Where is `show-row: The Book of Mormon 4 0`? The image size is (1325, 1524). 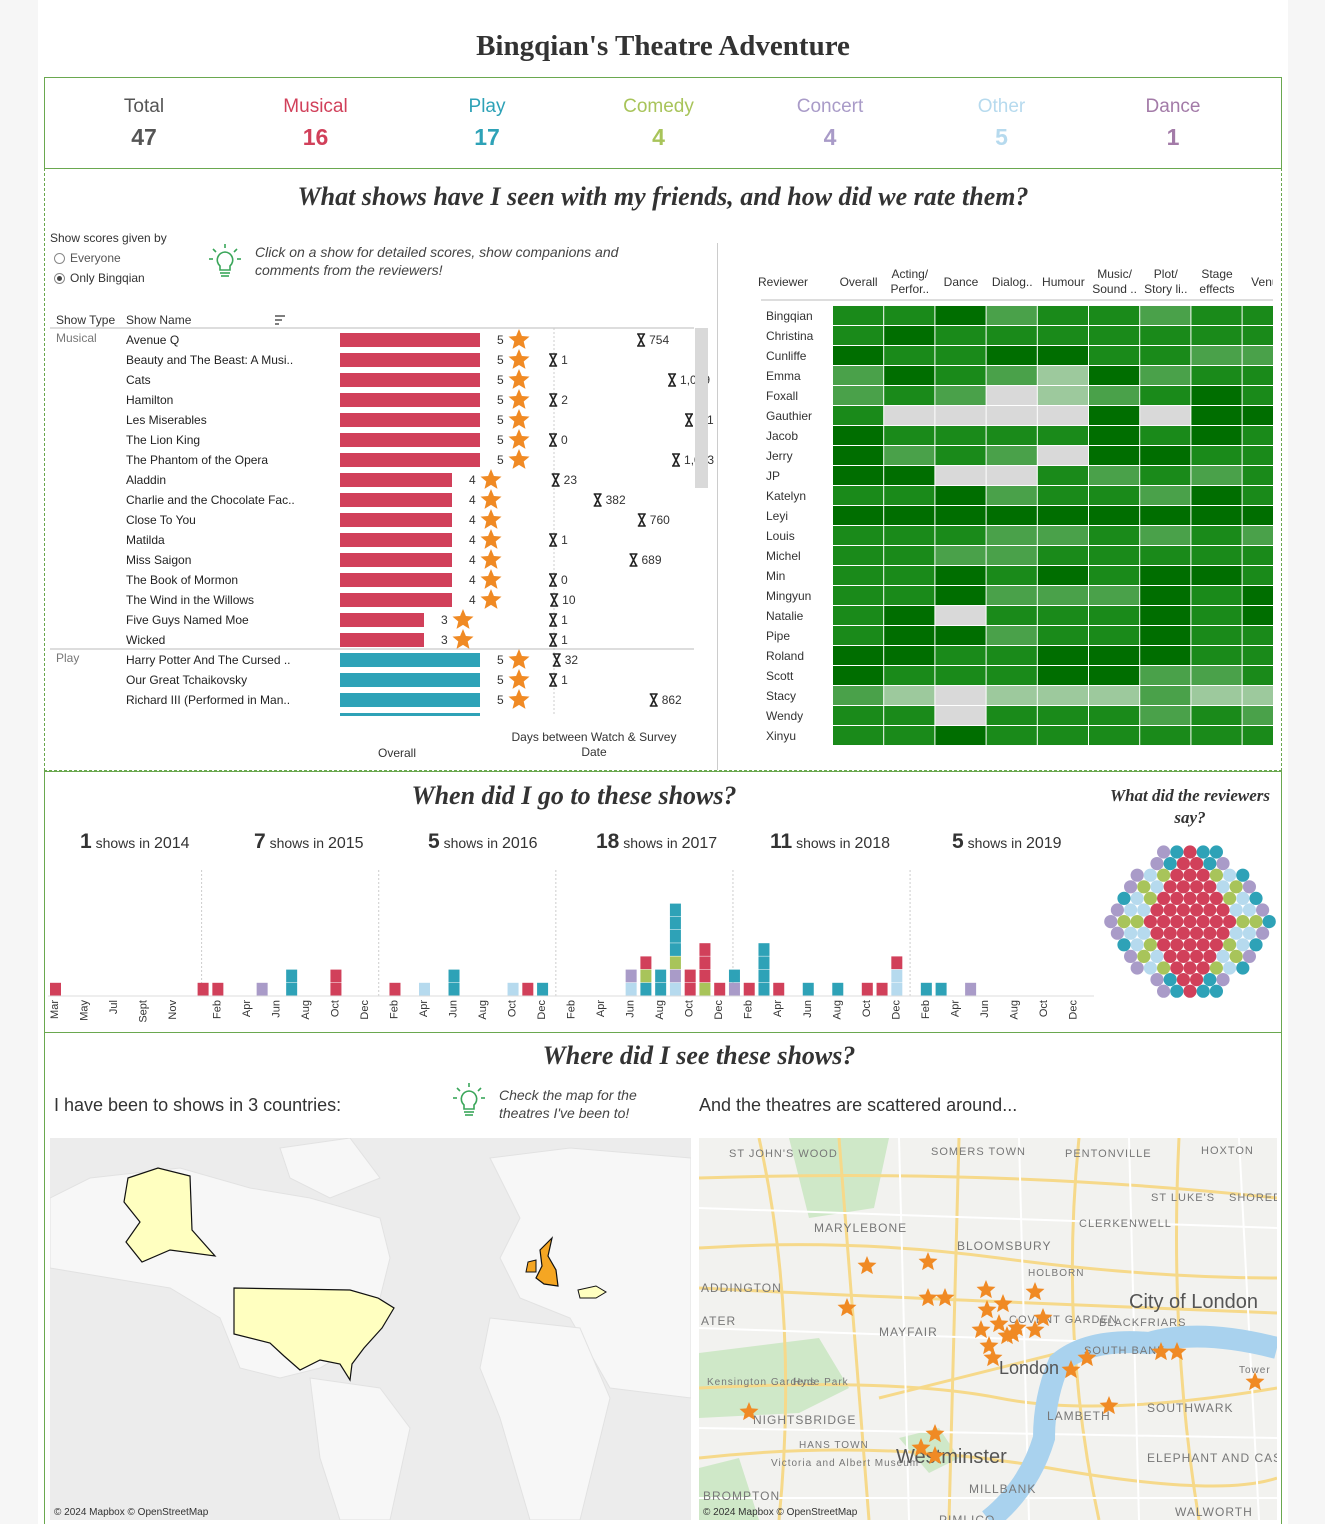
show-row: The Book of Mormon 4 0 is located at coordinates (347, 579).